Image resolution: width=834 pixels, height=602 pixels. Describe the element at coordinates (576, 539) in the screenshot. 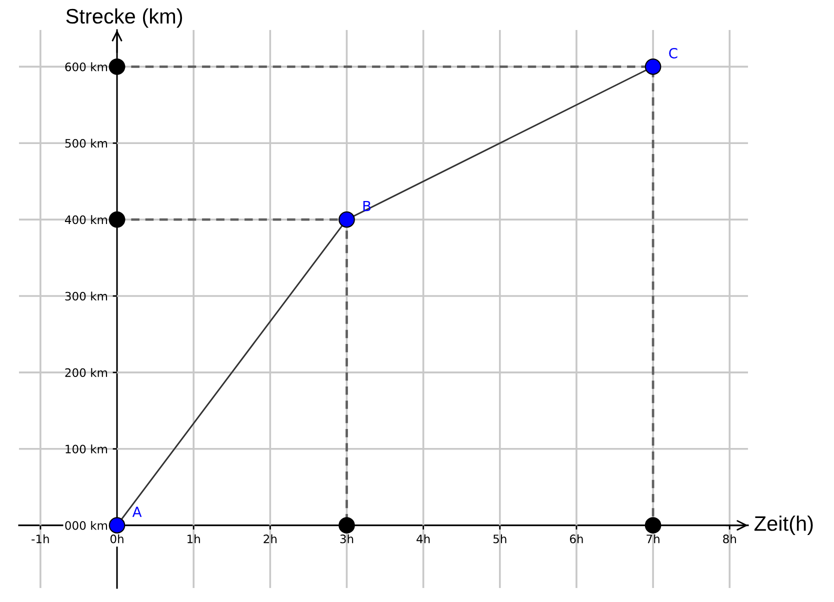

I see `x-tick-label: 6h` at that location.